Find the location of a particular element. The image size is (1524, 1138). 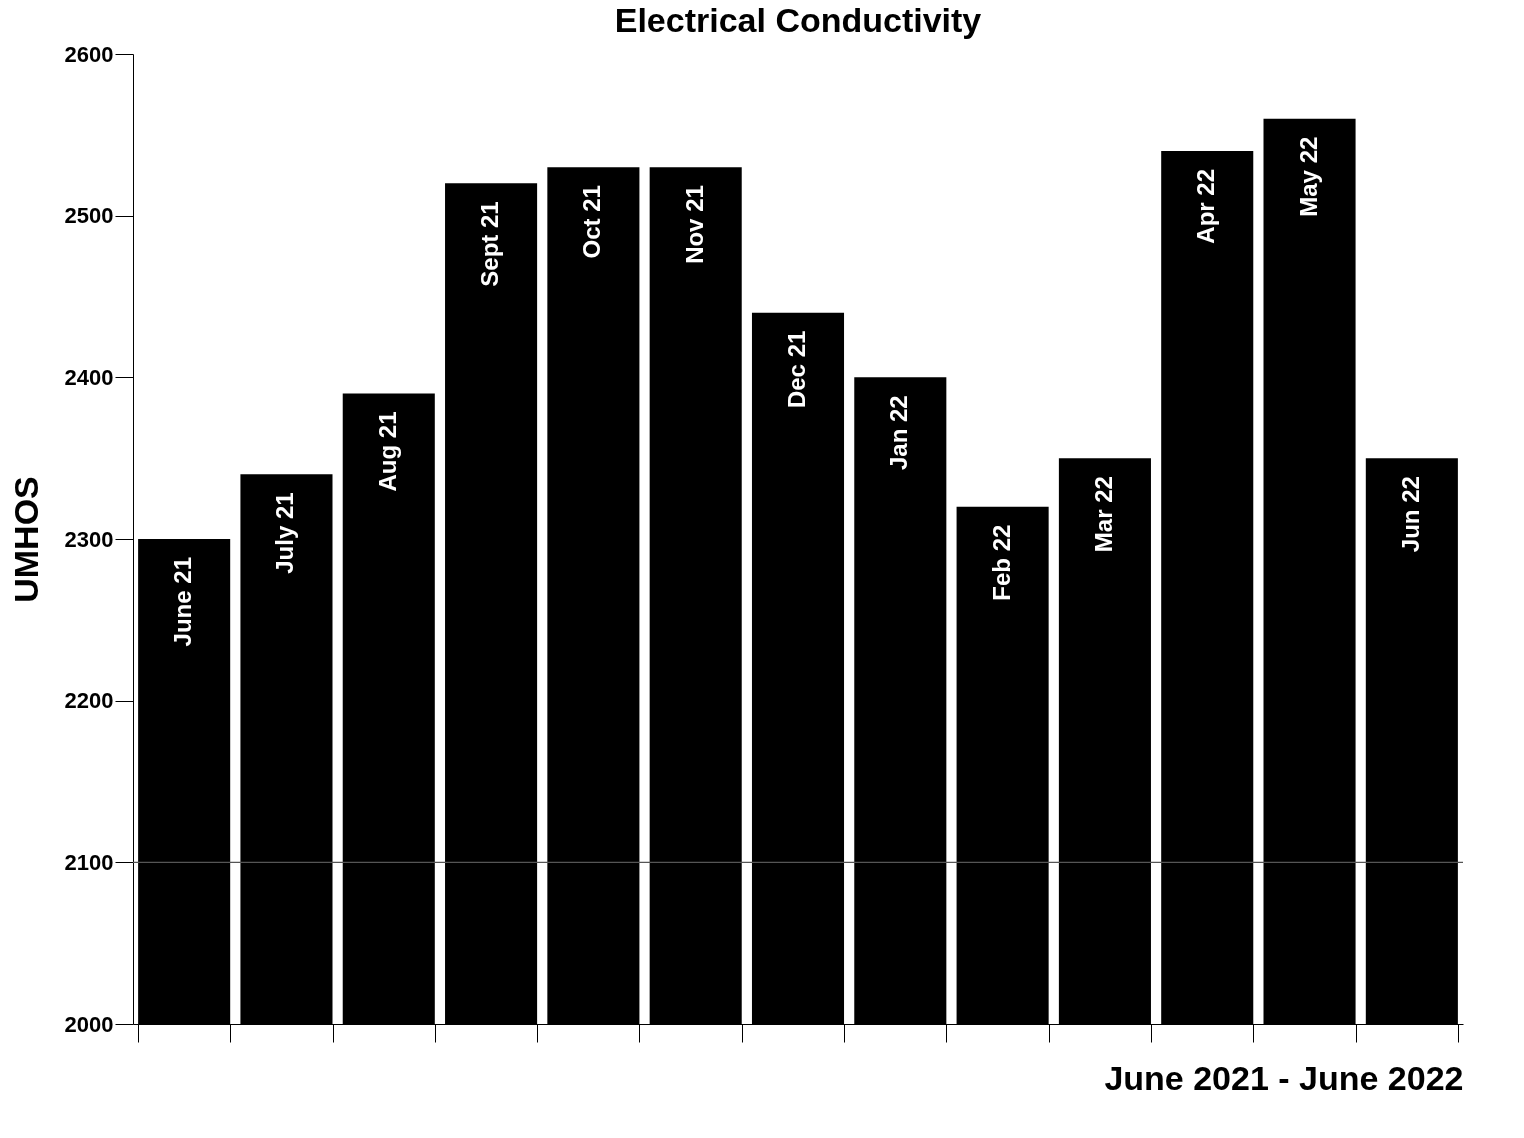

y-tick-label: 2600 is located at coordinates (89, 54).